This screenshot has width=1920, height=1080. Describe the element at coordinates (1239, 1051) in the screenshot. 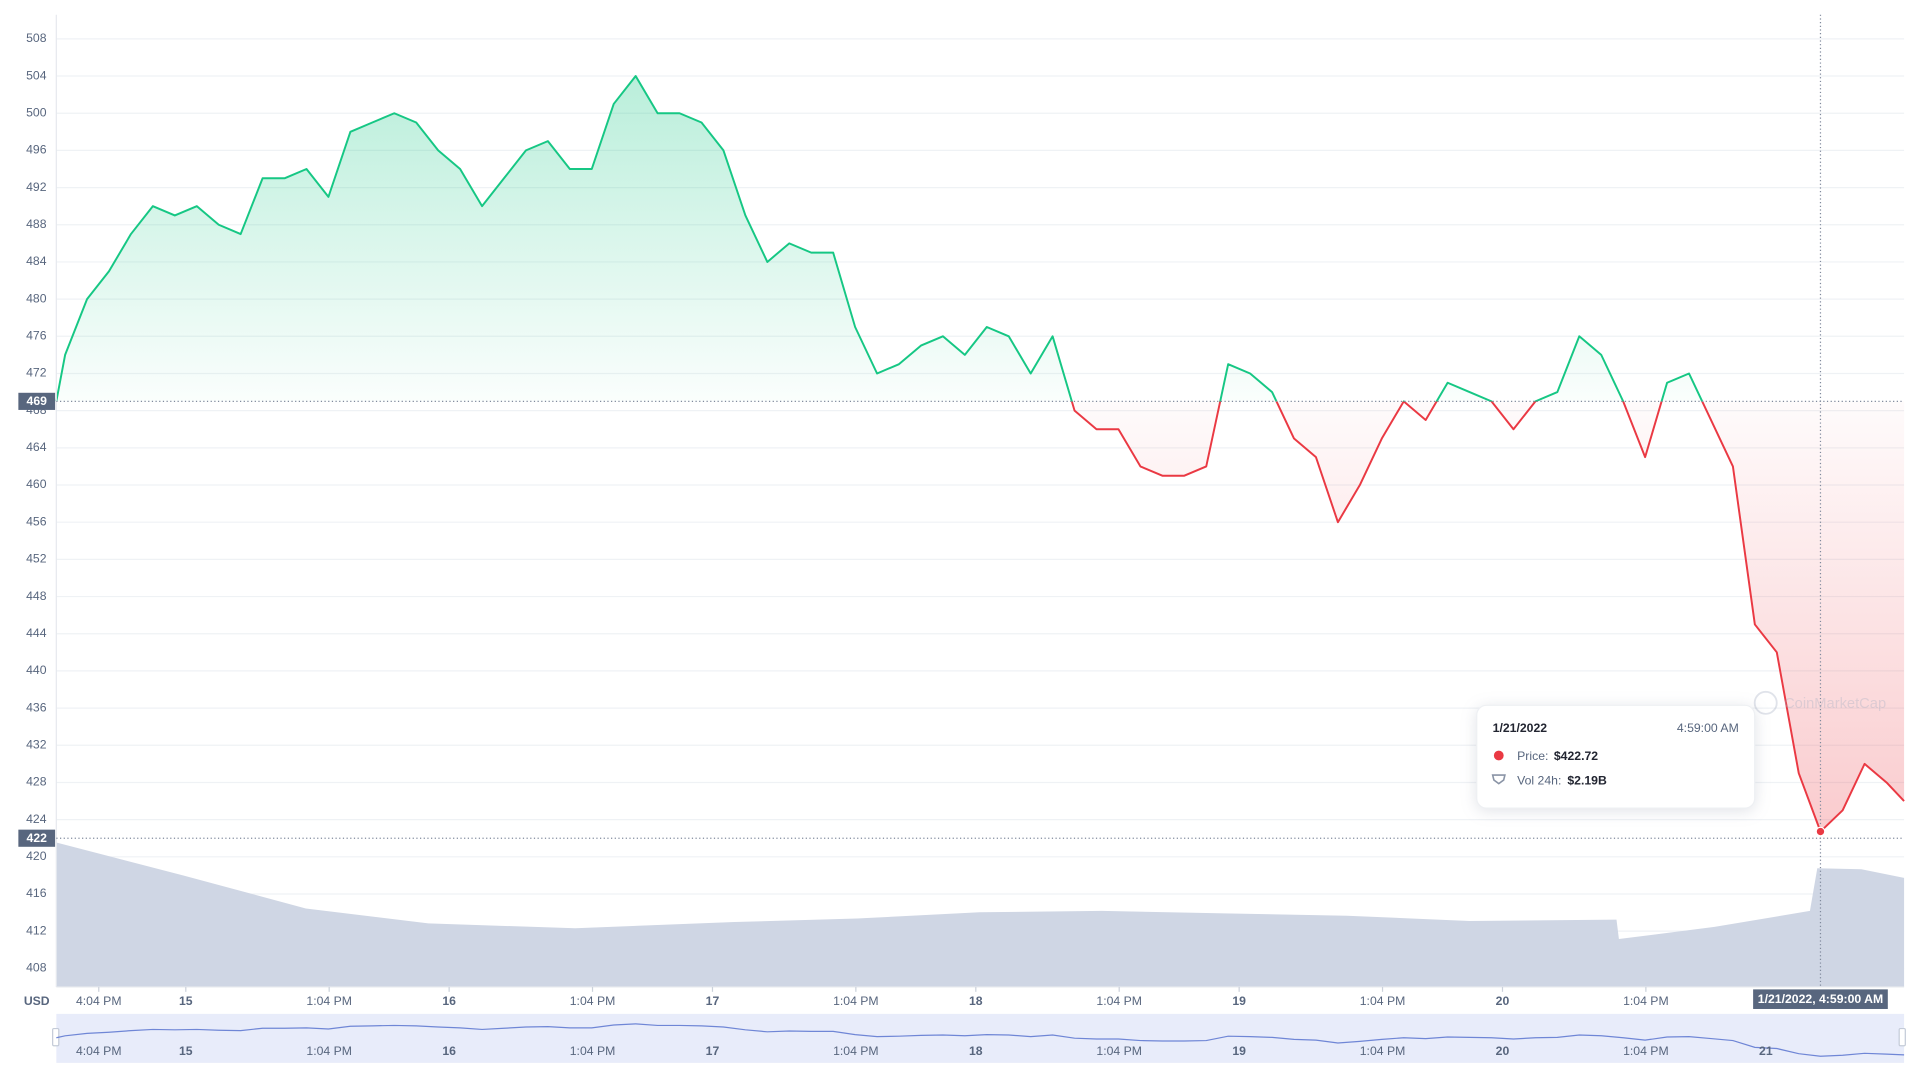

I see `navigator-tick-label: 19` at that location.